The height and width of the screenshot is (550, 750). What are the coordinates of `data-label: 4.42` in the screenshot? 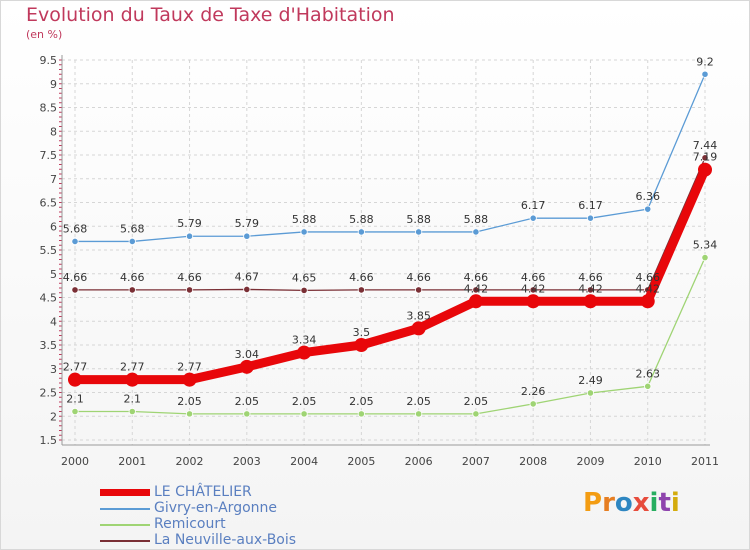 It's located at (476, 288).